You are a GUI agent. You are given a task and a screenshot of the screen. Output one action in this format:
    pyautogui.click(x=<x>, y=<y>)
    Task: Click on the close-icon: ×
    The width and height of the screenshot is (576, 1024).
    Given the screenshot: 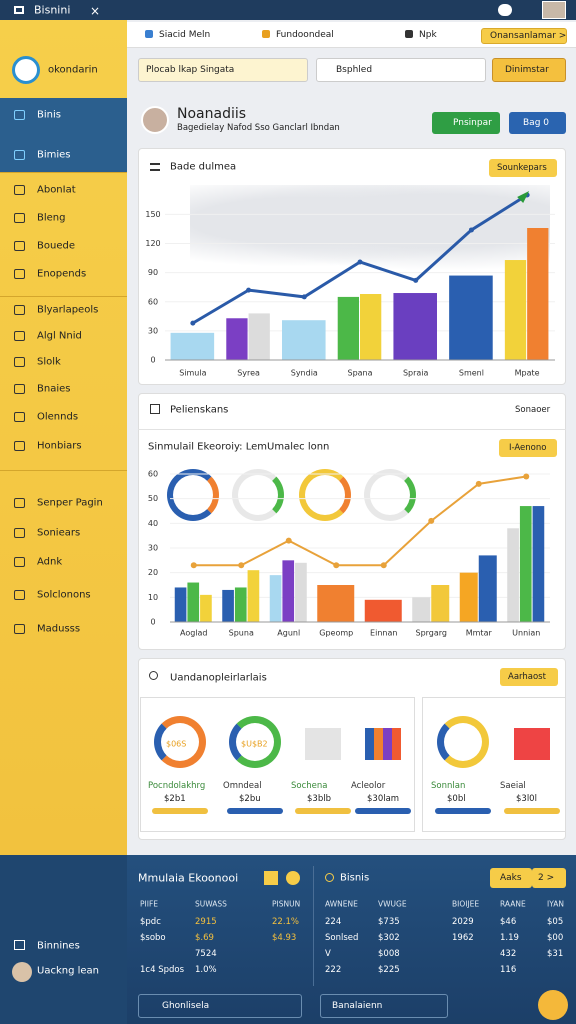 What is the action you would take?
    pyautogui.click(x=95, y=11)
    